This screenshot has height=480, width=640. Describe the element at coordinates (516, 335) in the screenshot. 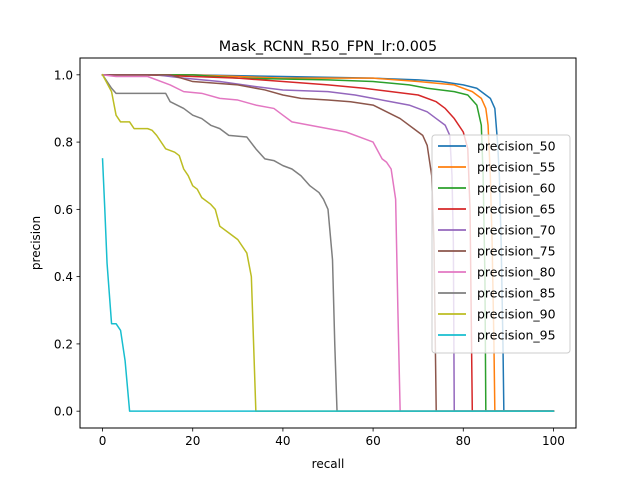

I see `legend-label-precision_95: precision_95` at that location.